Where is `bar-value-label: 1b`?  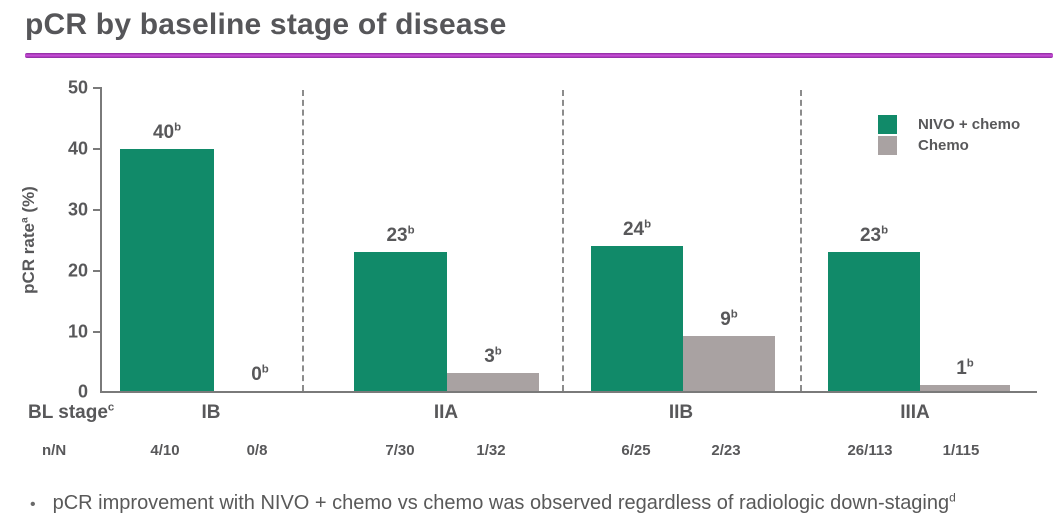
bar-value-label: 1b is located at coordinates (965, 369).